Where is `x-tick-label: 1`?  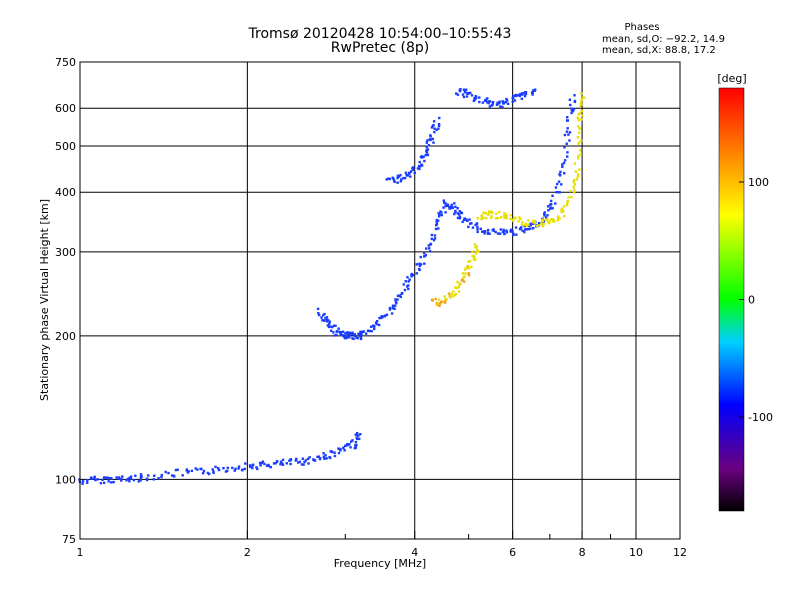
x-tick-label: 1 is located at coordinates (80, 552).